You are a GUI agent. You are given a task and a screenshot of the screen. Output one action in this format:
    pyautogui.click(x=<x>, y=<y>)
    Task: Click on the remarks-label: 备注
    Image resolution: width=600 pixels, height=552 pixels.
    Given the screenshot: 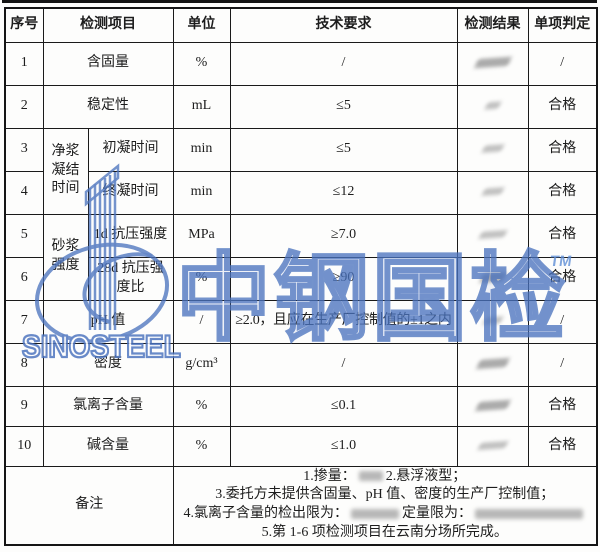 What is the action you would take?
    pyautogui.click(x=89, y=505)
    